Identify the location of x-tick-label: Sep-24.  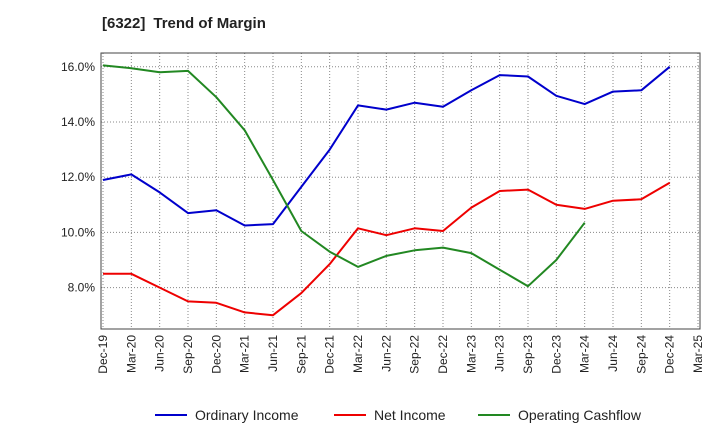
(641, 354).